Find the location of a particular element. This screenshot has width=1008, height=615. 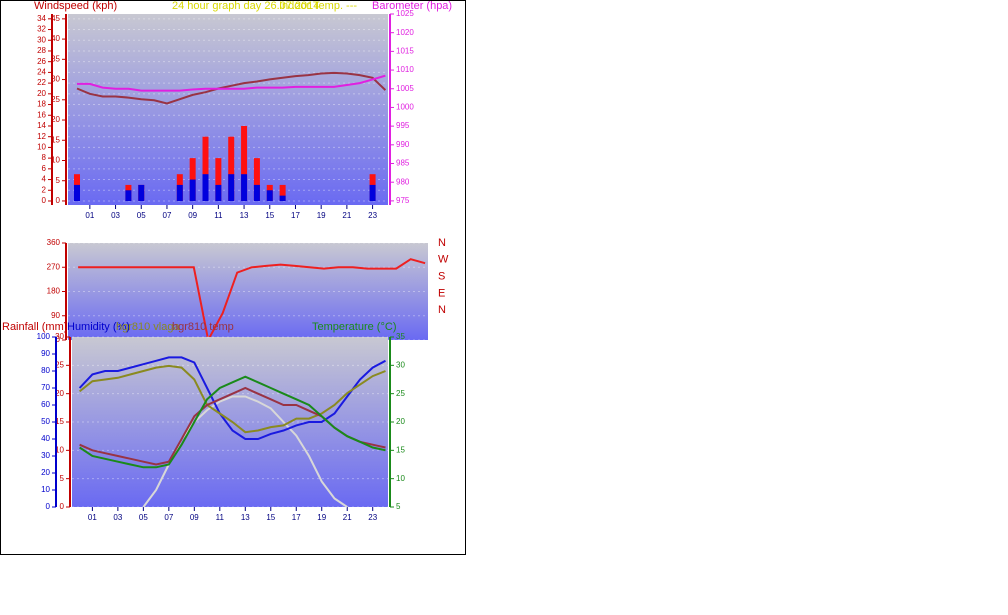

y-tick-label: 26 is located at coordinates (41, 61).